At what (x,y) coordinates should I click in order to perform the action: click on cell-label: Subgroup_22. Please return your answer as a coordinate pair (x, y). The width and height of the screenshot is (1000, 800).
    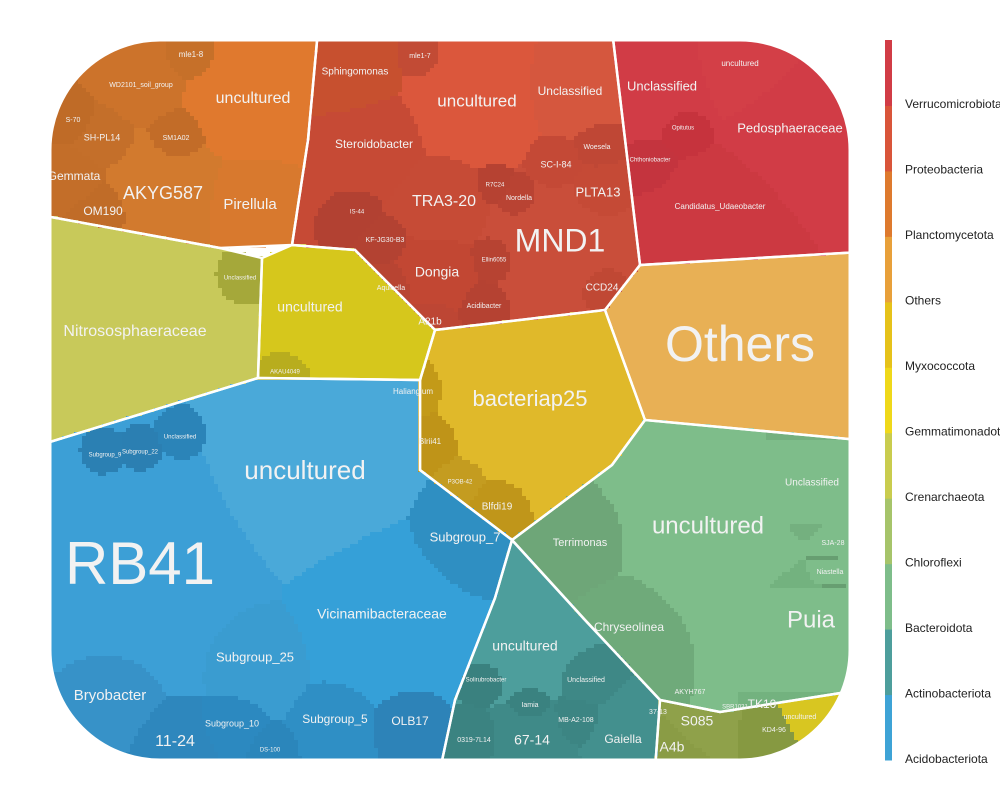
    Looking at the image, I should click on (140, 453).